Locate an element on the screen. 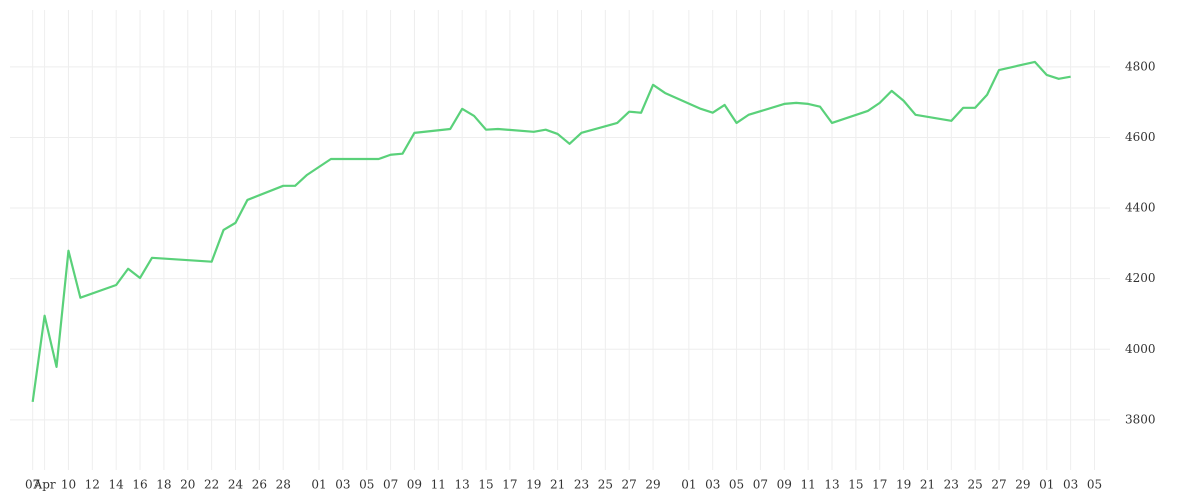  x-tick-label: 26 is located at coordinates (259, 485).